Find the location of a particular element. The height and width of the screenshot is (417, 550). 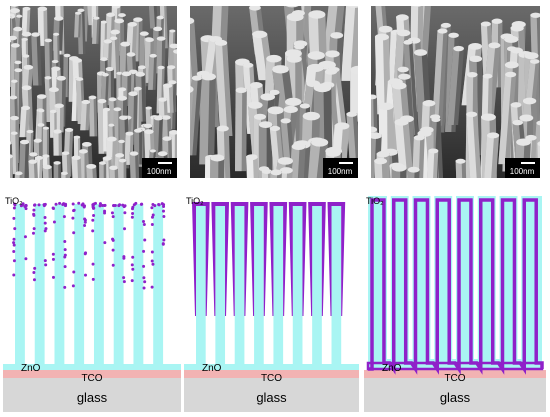

zno-label: ZnO is located at coordinates (392, 368).